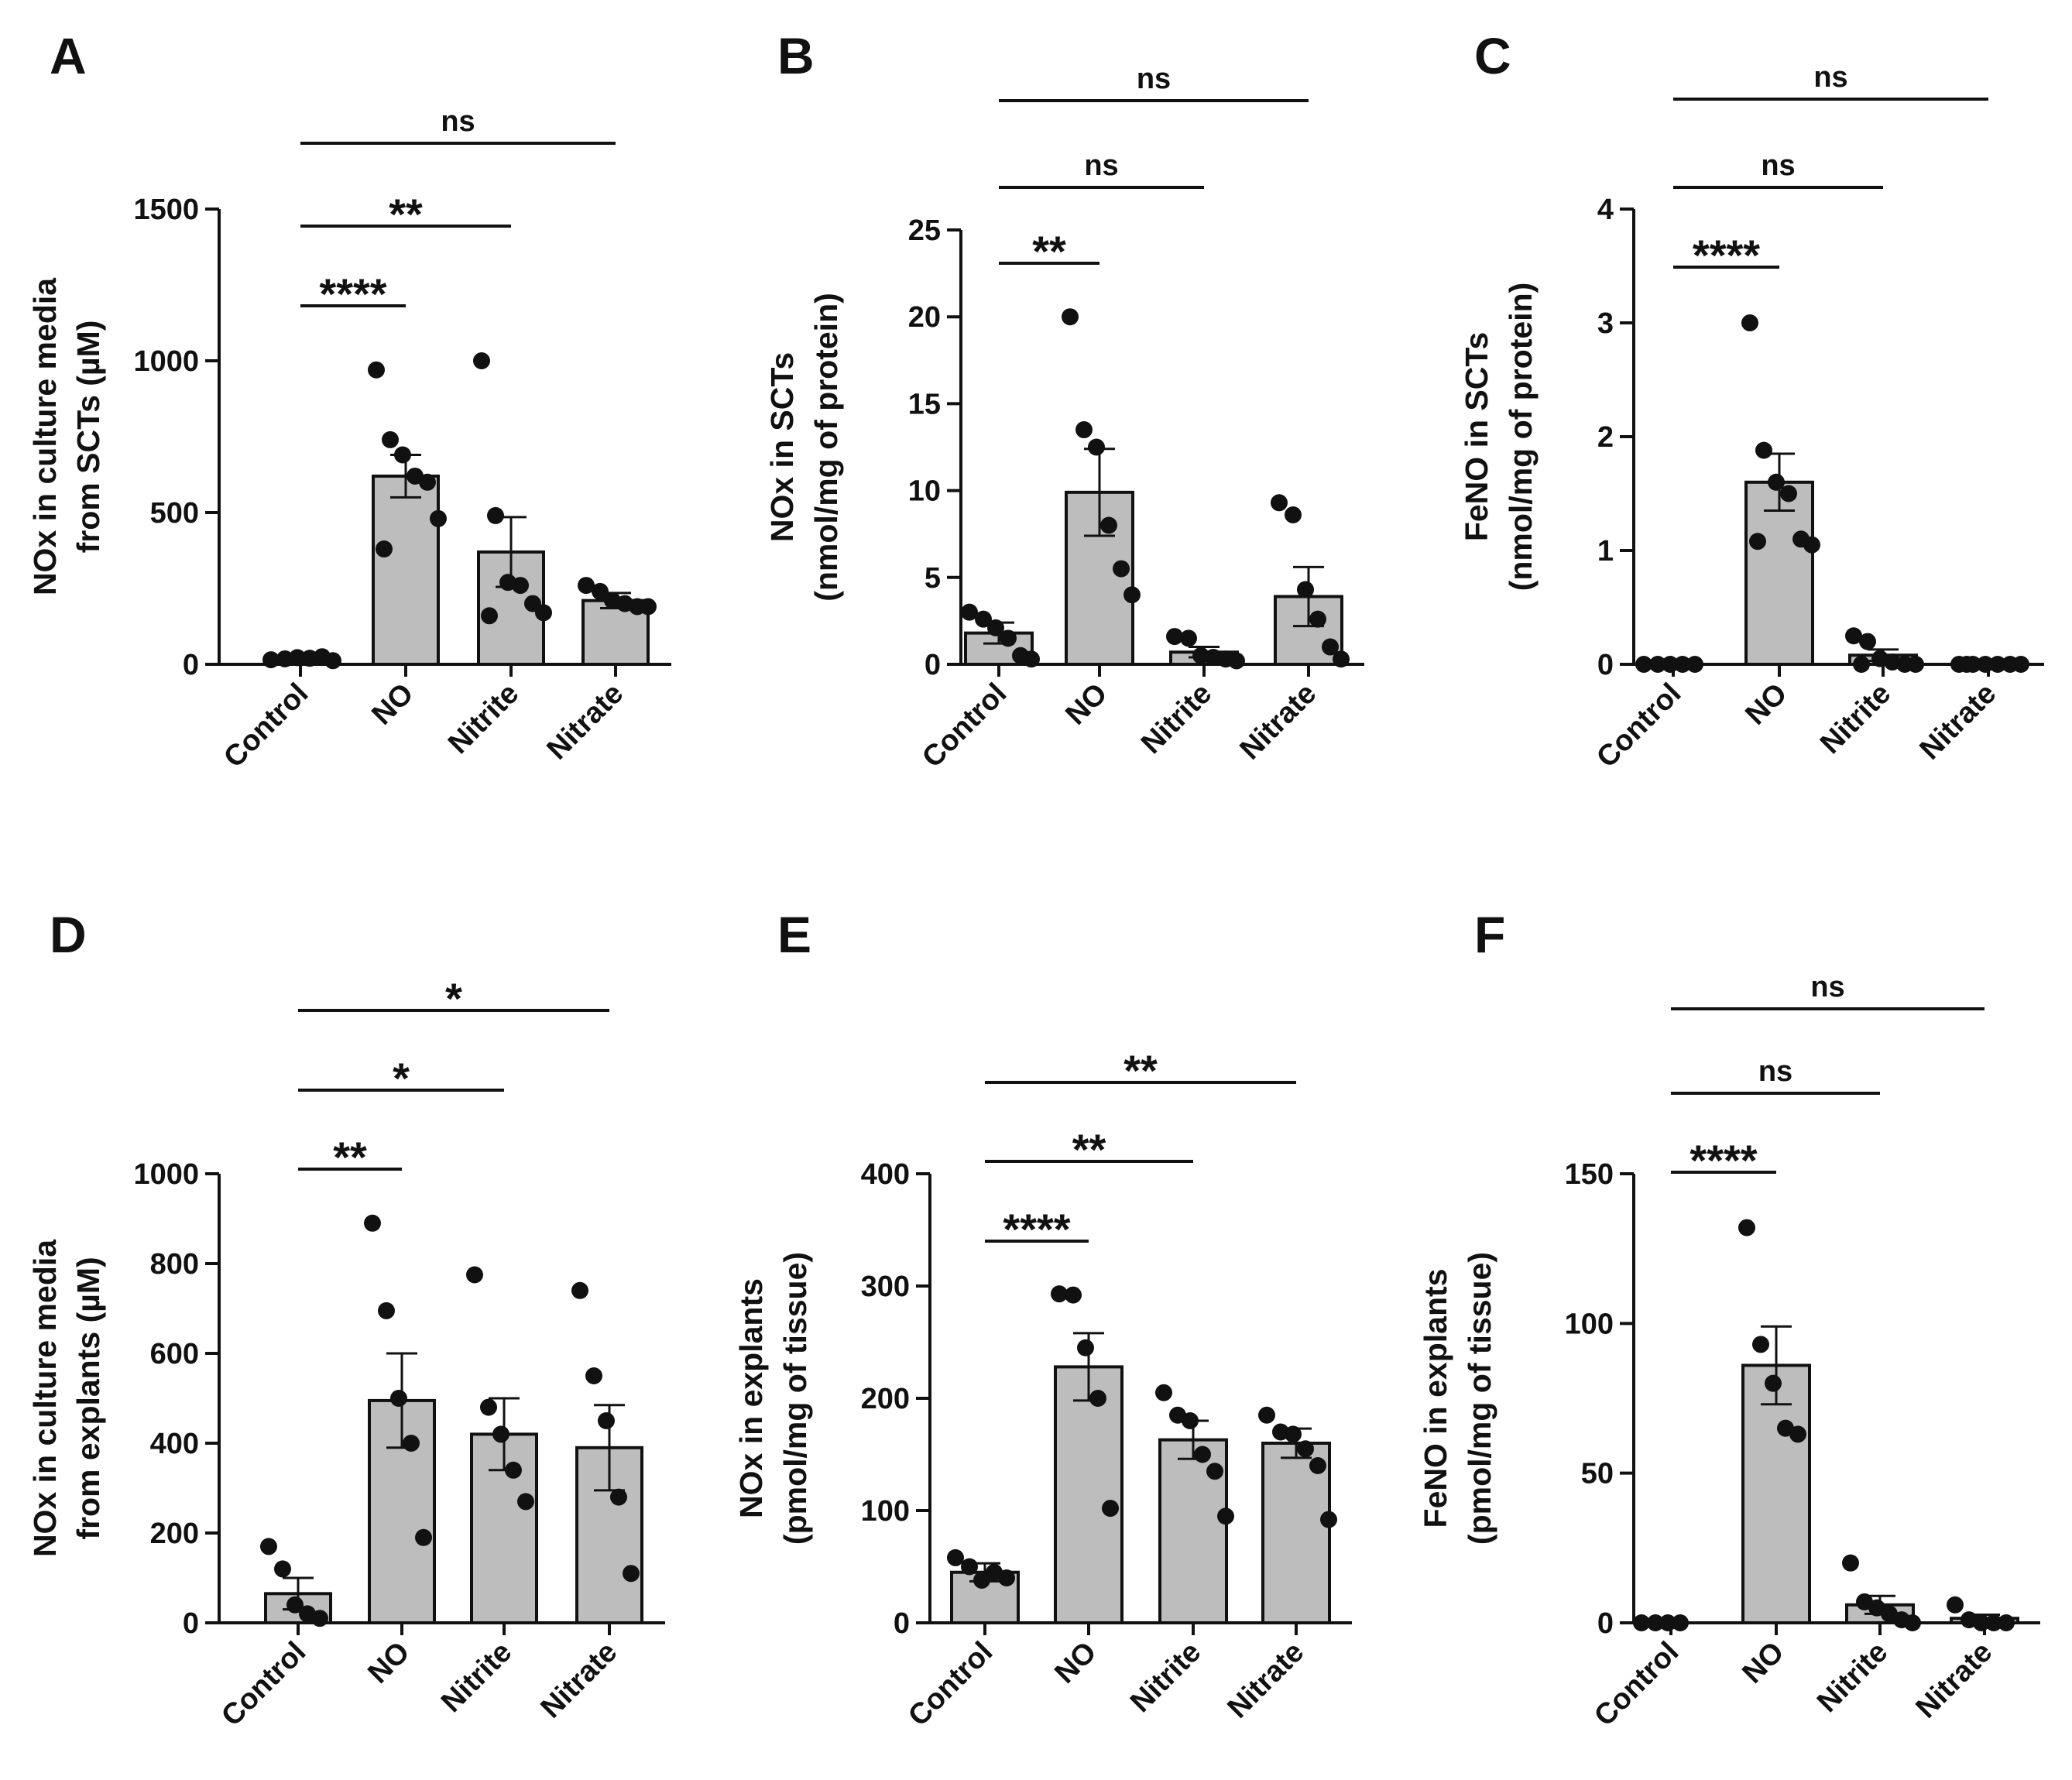 The width and height of the screenshot is (2072, 1780). What do you see at coordinates (68, 56) in the screenshot?
I see `panel-letter: A` at bounding box center [68, 56].